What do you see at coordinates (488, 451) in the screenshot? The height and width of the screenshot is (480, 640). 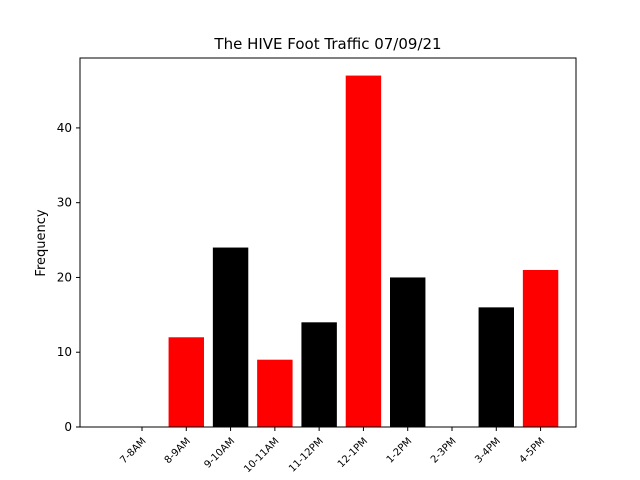 I see `x-tick-label: 3-4PM` at bounding box center [488, 451].